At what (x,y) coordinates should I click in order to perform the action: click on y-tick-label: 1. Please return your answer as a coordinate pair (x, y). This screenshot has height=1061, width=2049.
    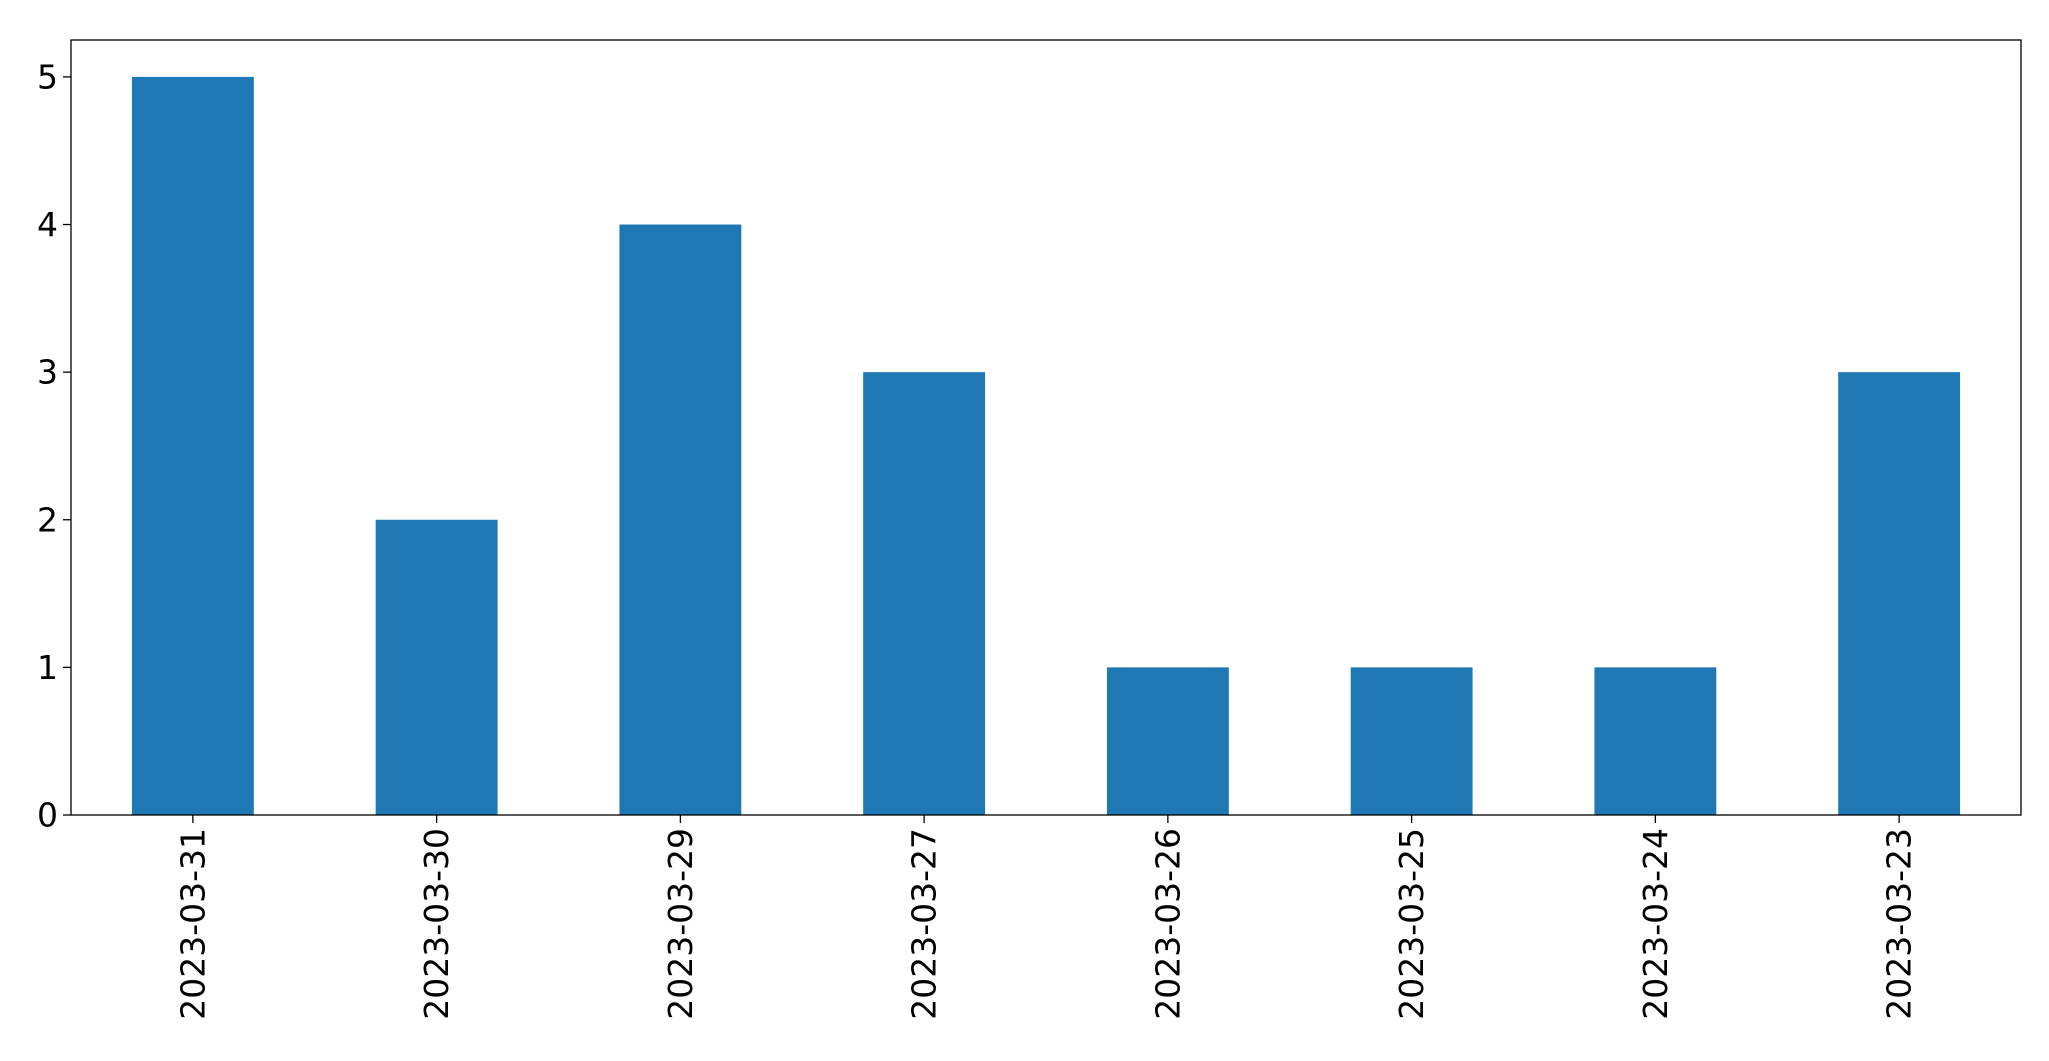
    Looking at the image, I should click on (47, 667).